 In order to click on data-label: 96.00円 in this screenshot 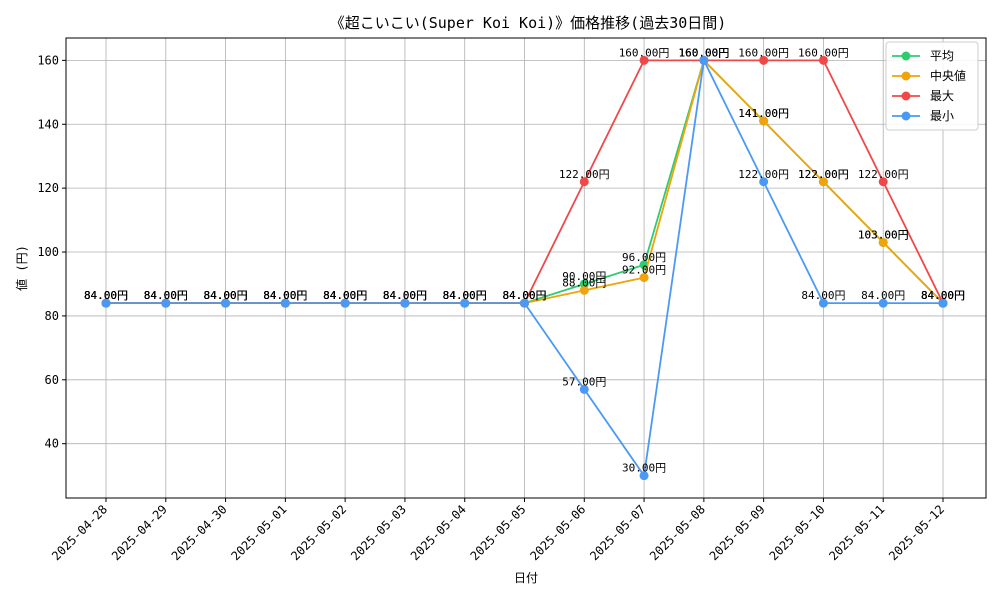, I will do `click(644, 257)`.